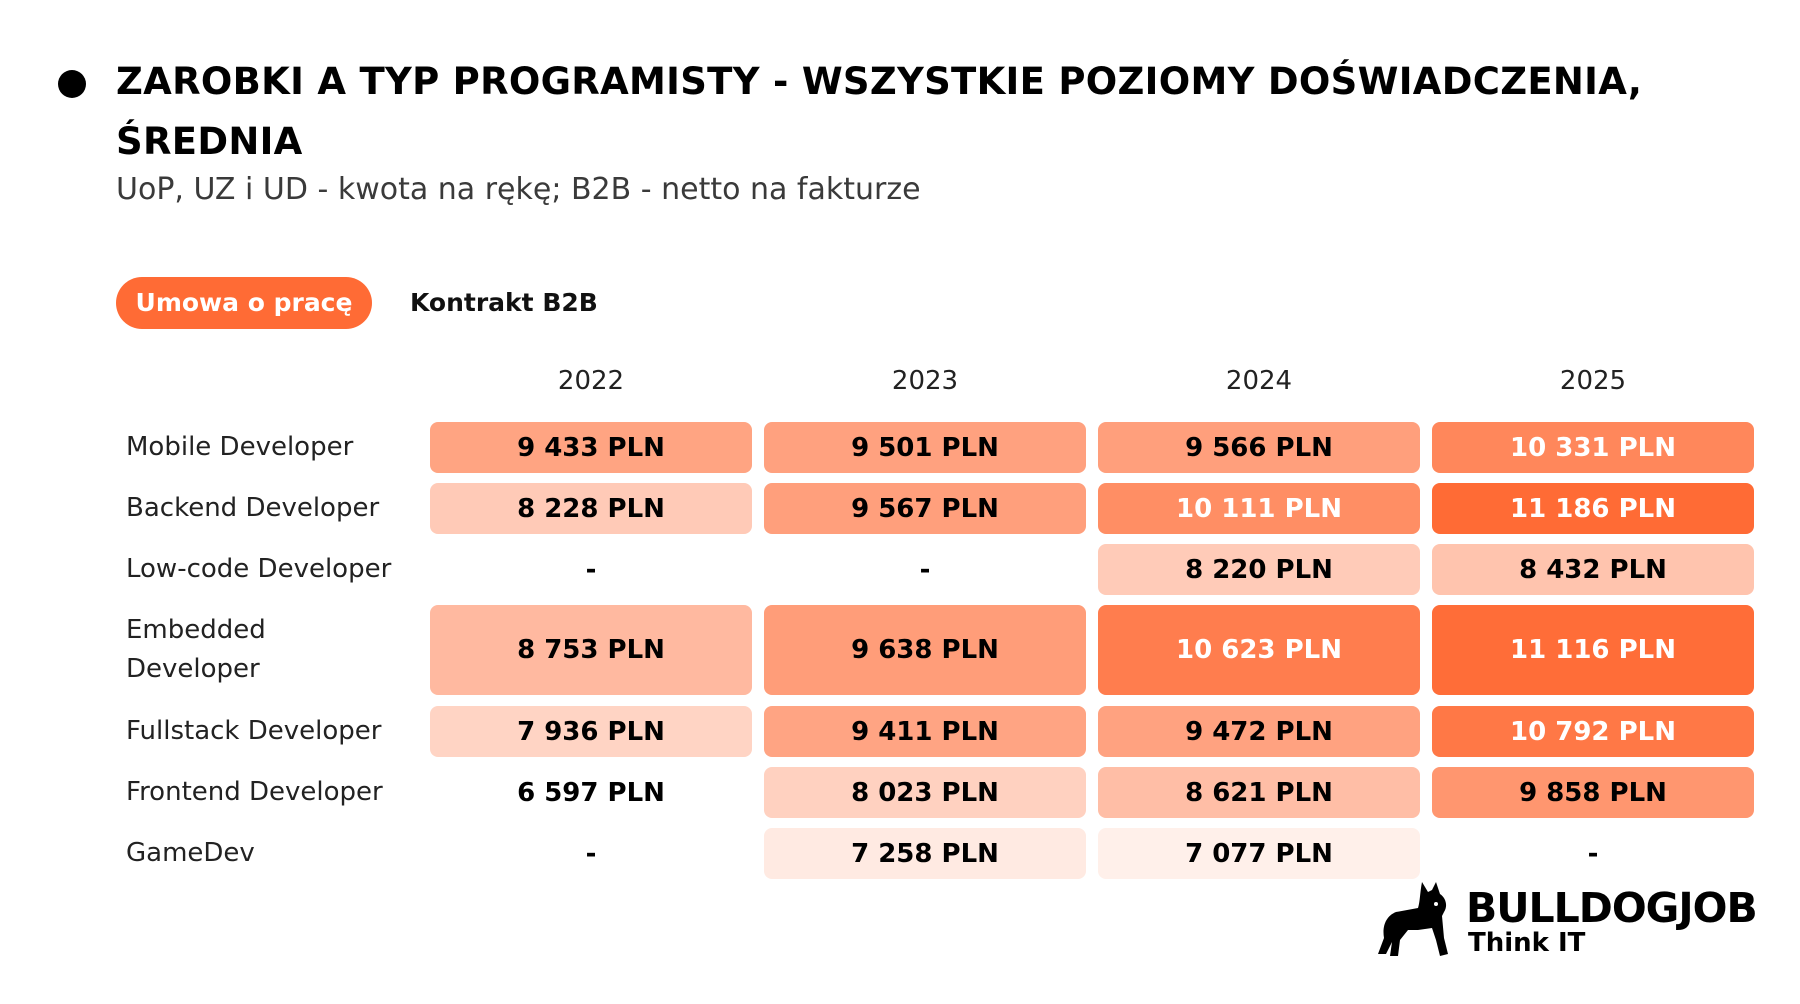 This screenshot has width=1800, height=1004. I want to click on heatmap-cell: 9 638 PLN, so click(925, 650).